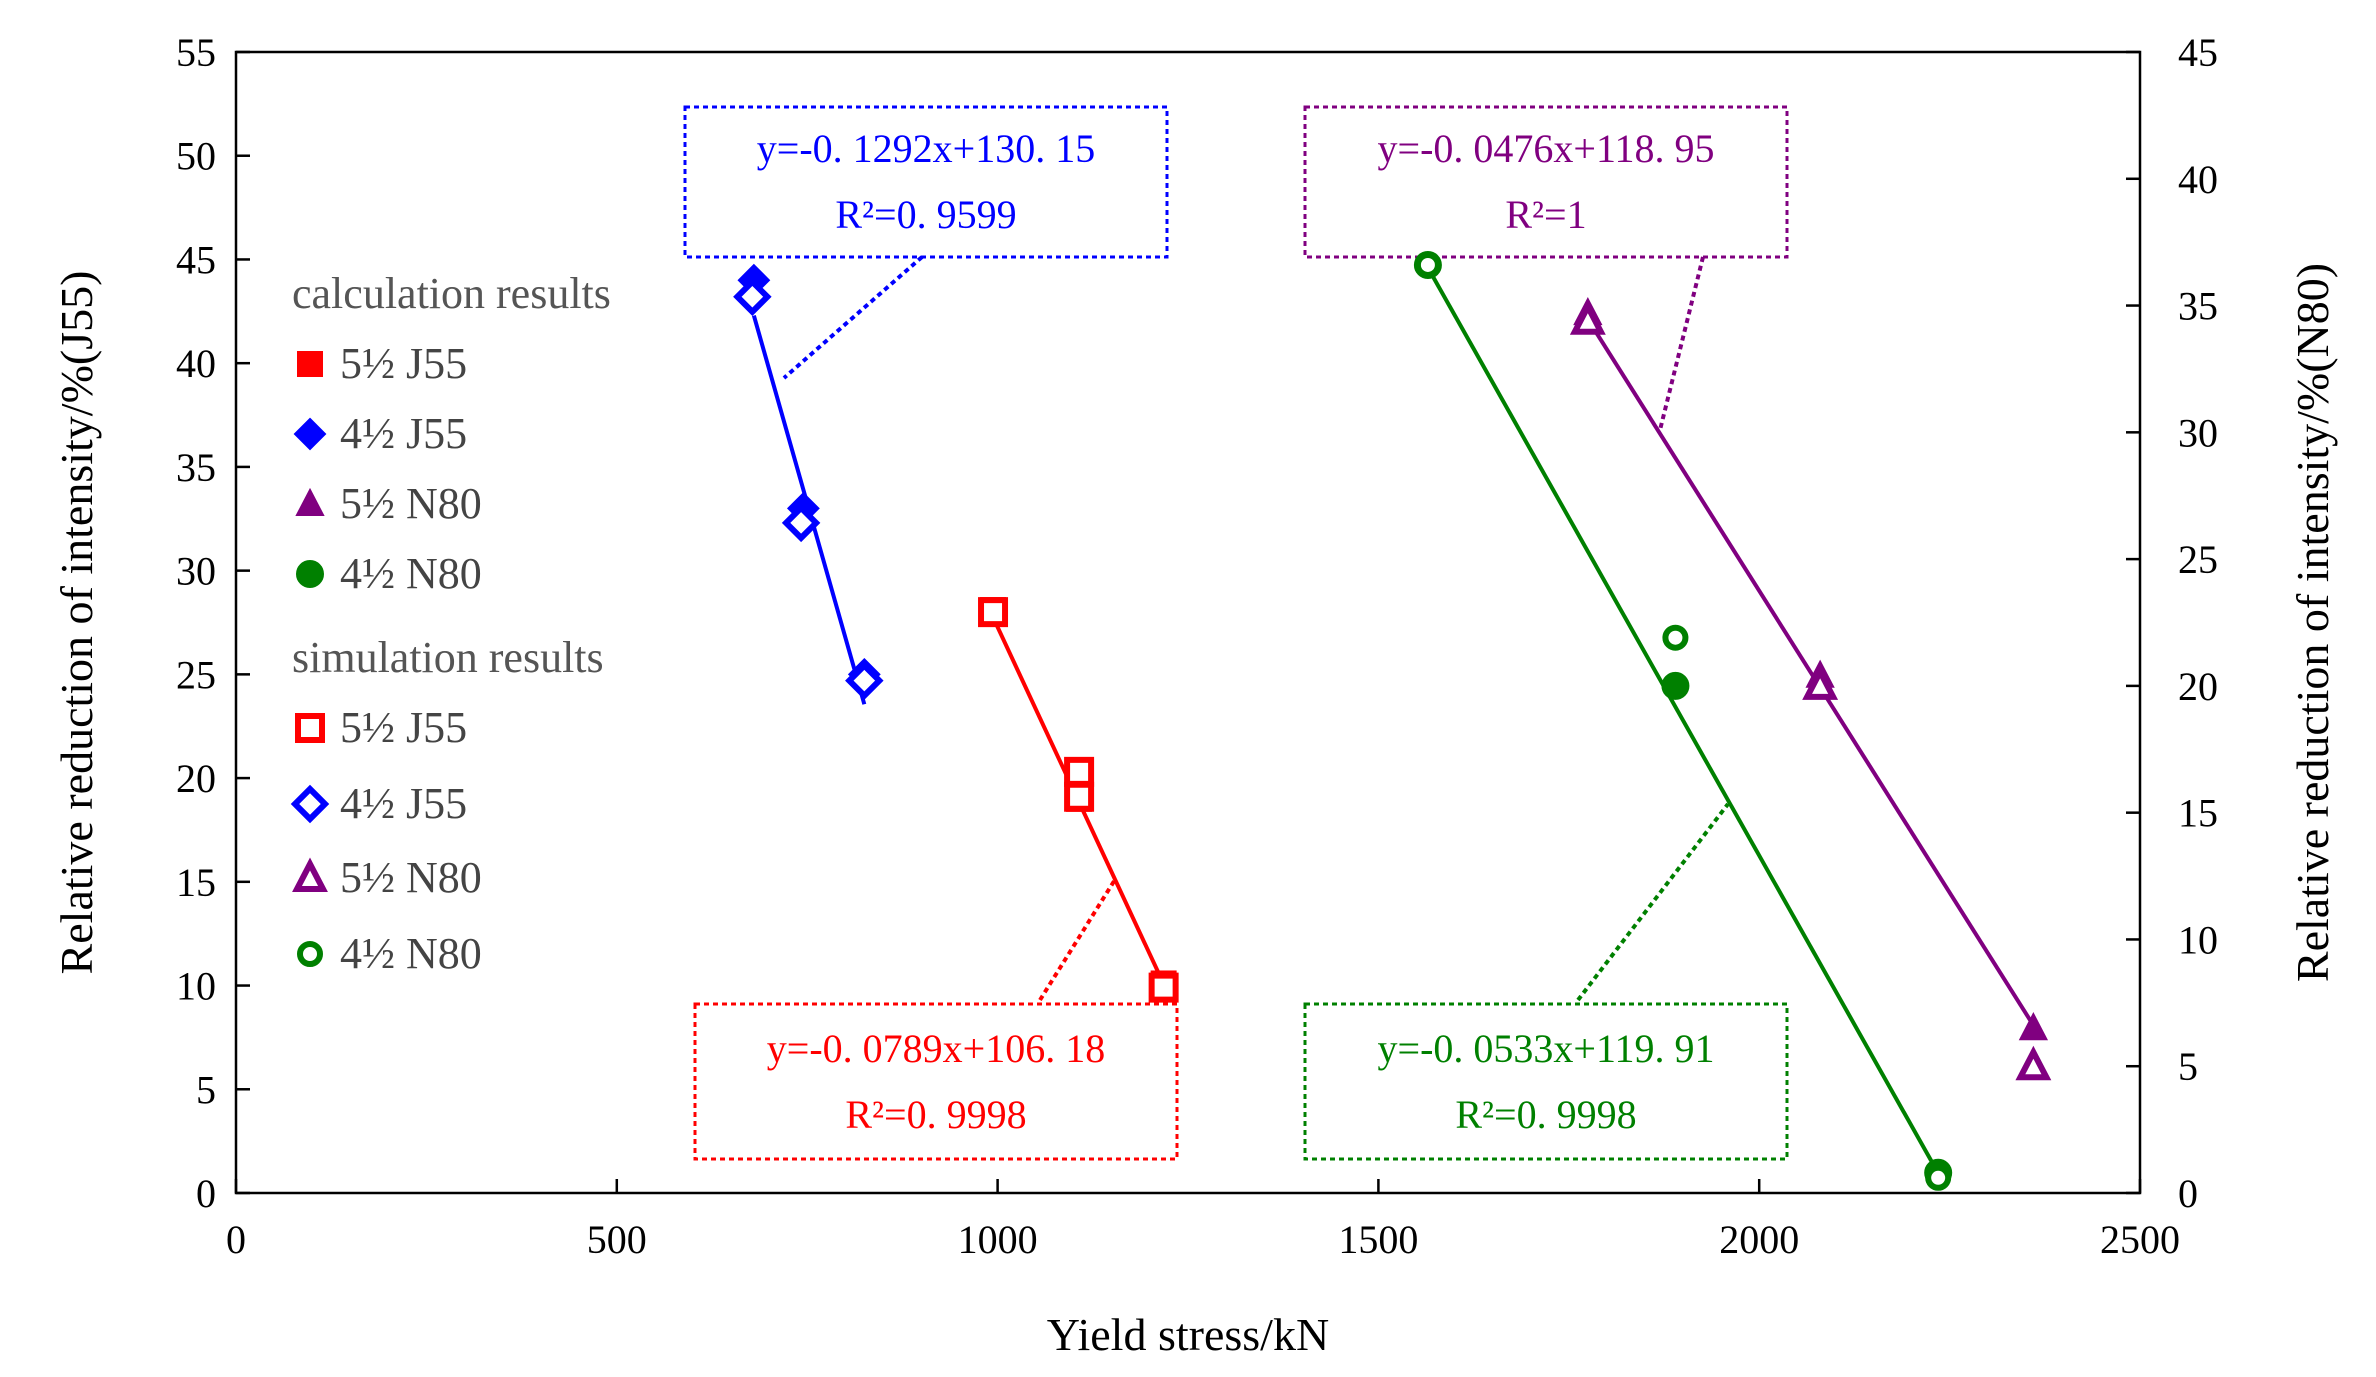 This screenshot has height=1377, width=2376. What do you see at coordinates (196, 52) in the screenshot?
I see `y-left-tick-label: 55` at bounding box center [196, 52].